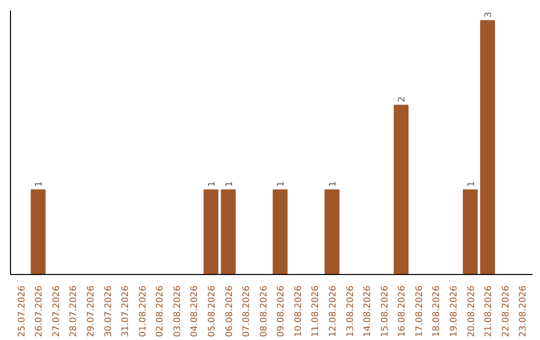 The image size is (540, 340). What do you see at coordinates (177, 311) in the screenshot?
I see `x-tick-label: 03.08.2026` at bounding box center [177, 311].